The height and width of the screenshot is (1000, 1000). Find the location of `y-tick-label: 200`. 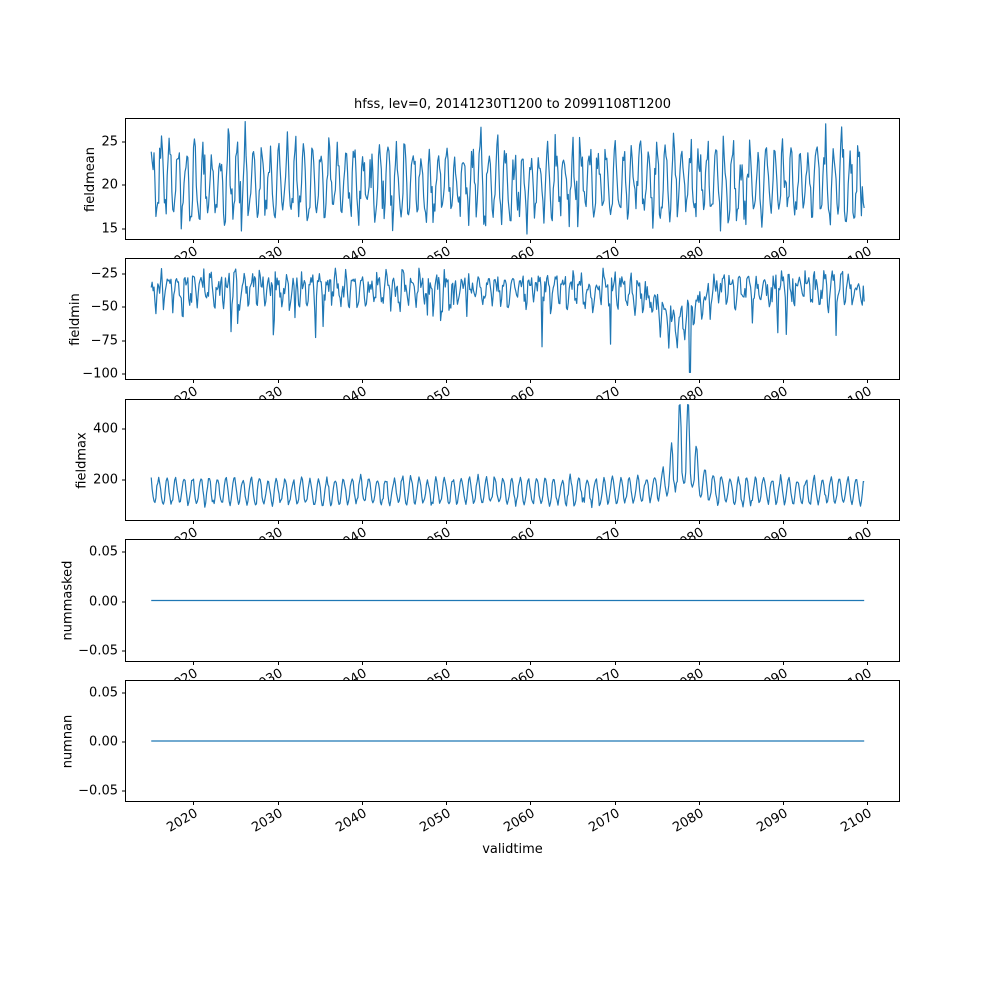

y-tick-label: 200 is located at coordinates (105, 480).